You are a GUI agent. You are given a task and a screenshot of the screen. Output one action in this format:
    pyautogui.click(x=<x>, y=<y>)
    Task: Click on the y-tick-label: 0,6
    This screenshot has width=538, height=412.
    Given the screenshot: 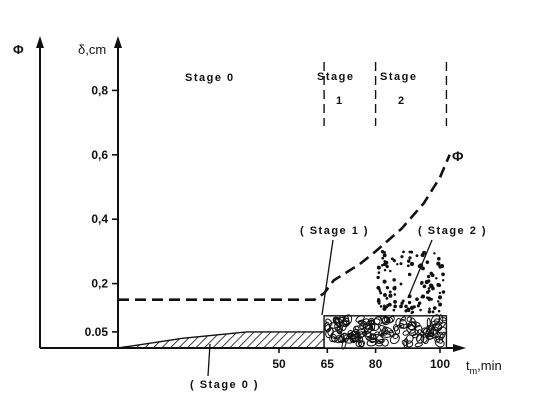 What is the action you would take?
    pyautogui.click(x=99, y=155)
    